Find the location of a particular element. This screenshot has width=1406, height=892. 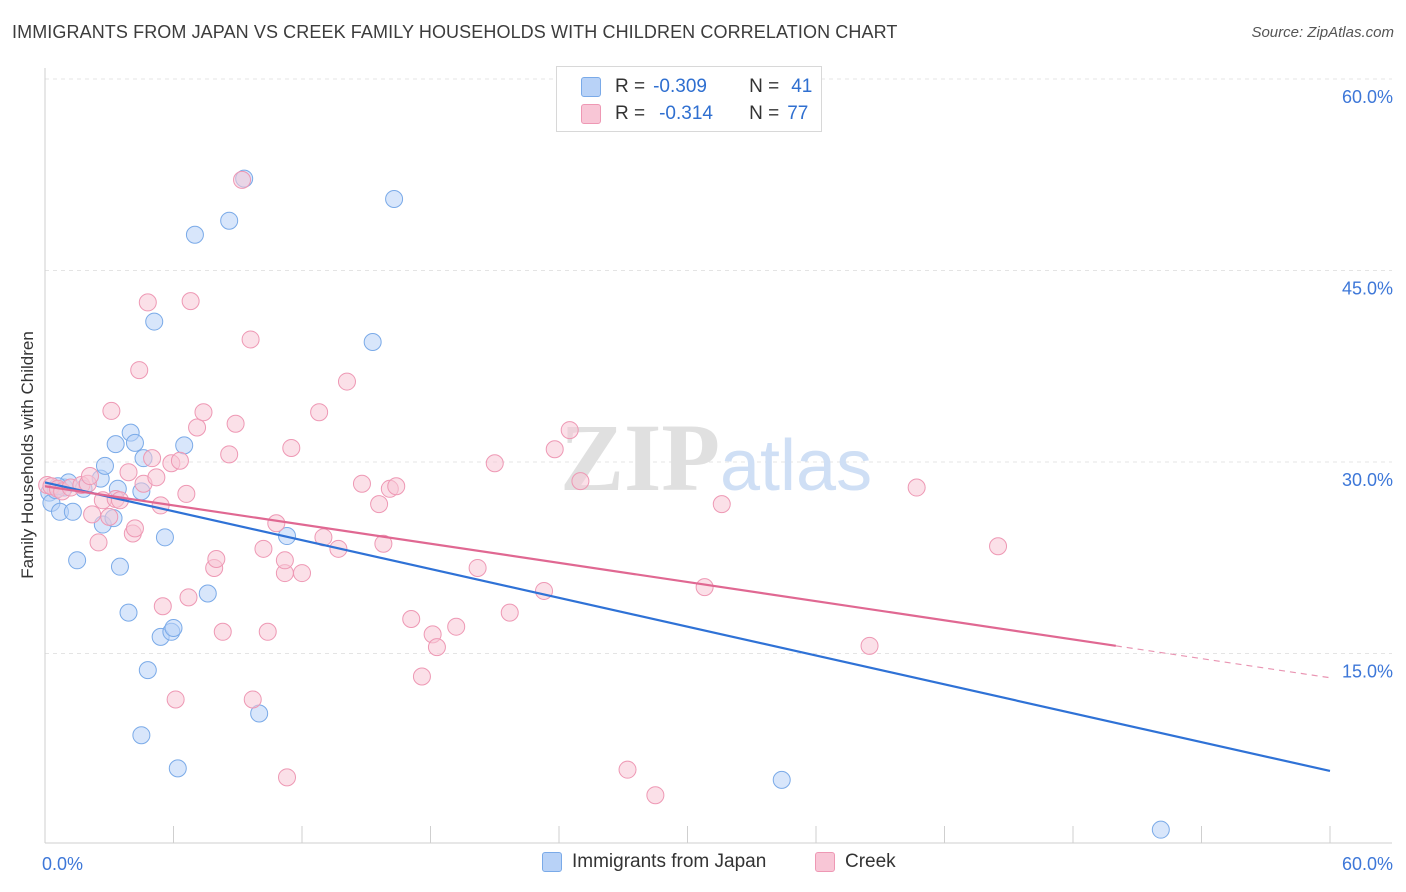

x-tick-label: 0.0% is located at coordinates (62, 864).